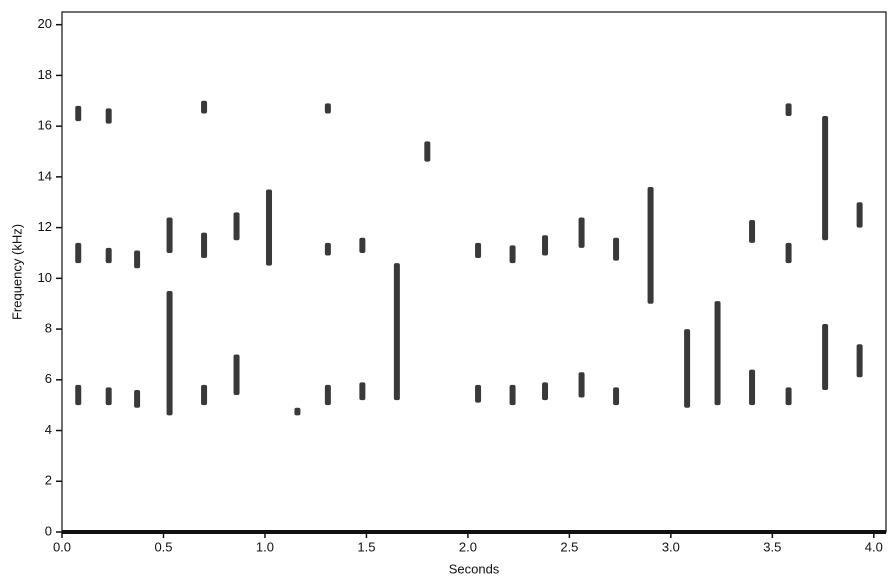 This screenshot has width=889, height=579. Describe the element at coordinates (874, 546) in the screenshot. I see `x-tick-label: 4.0` at that location.